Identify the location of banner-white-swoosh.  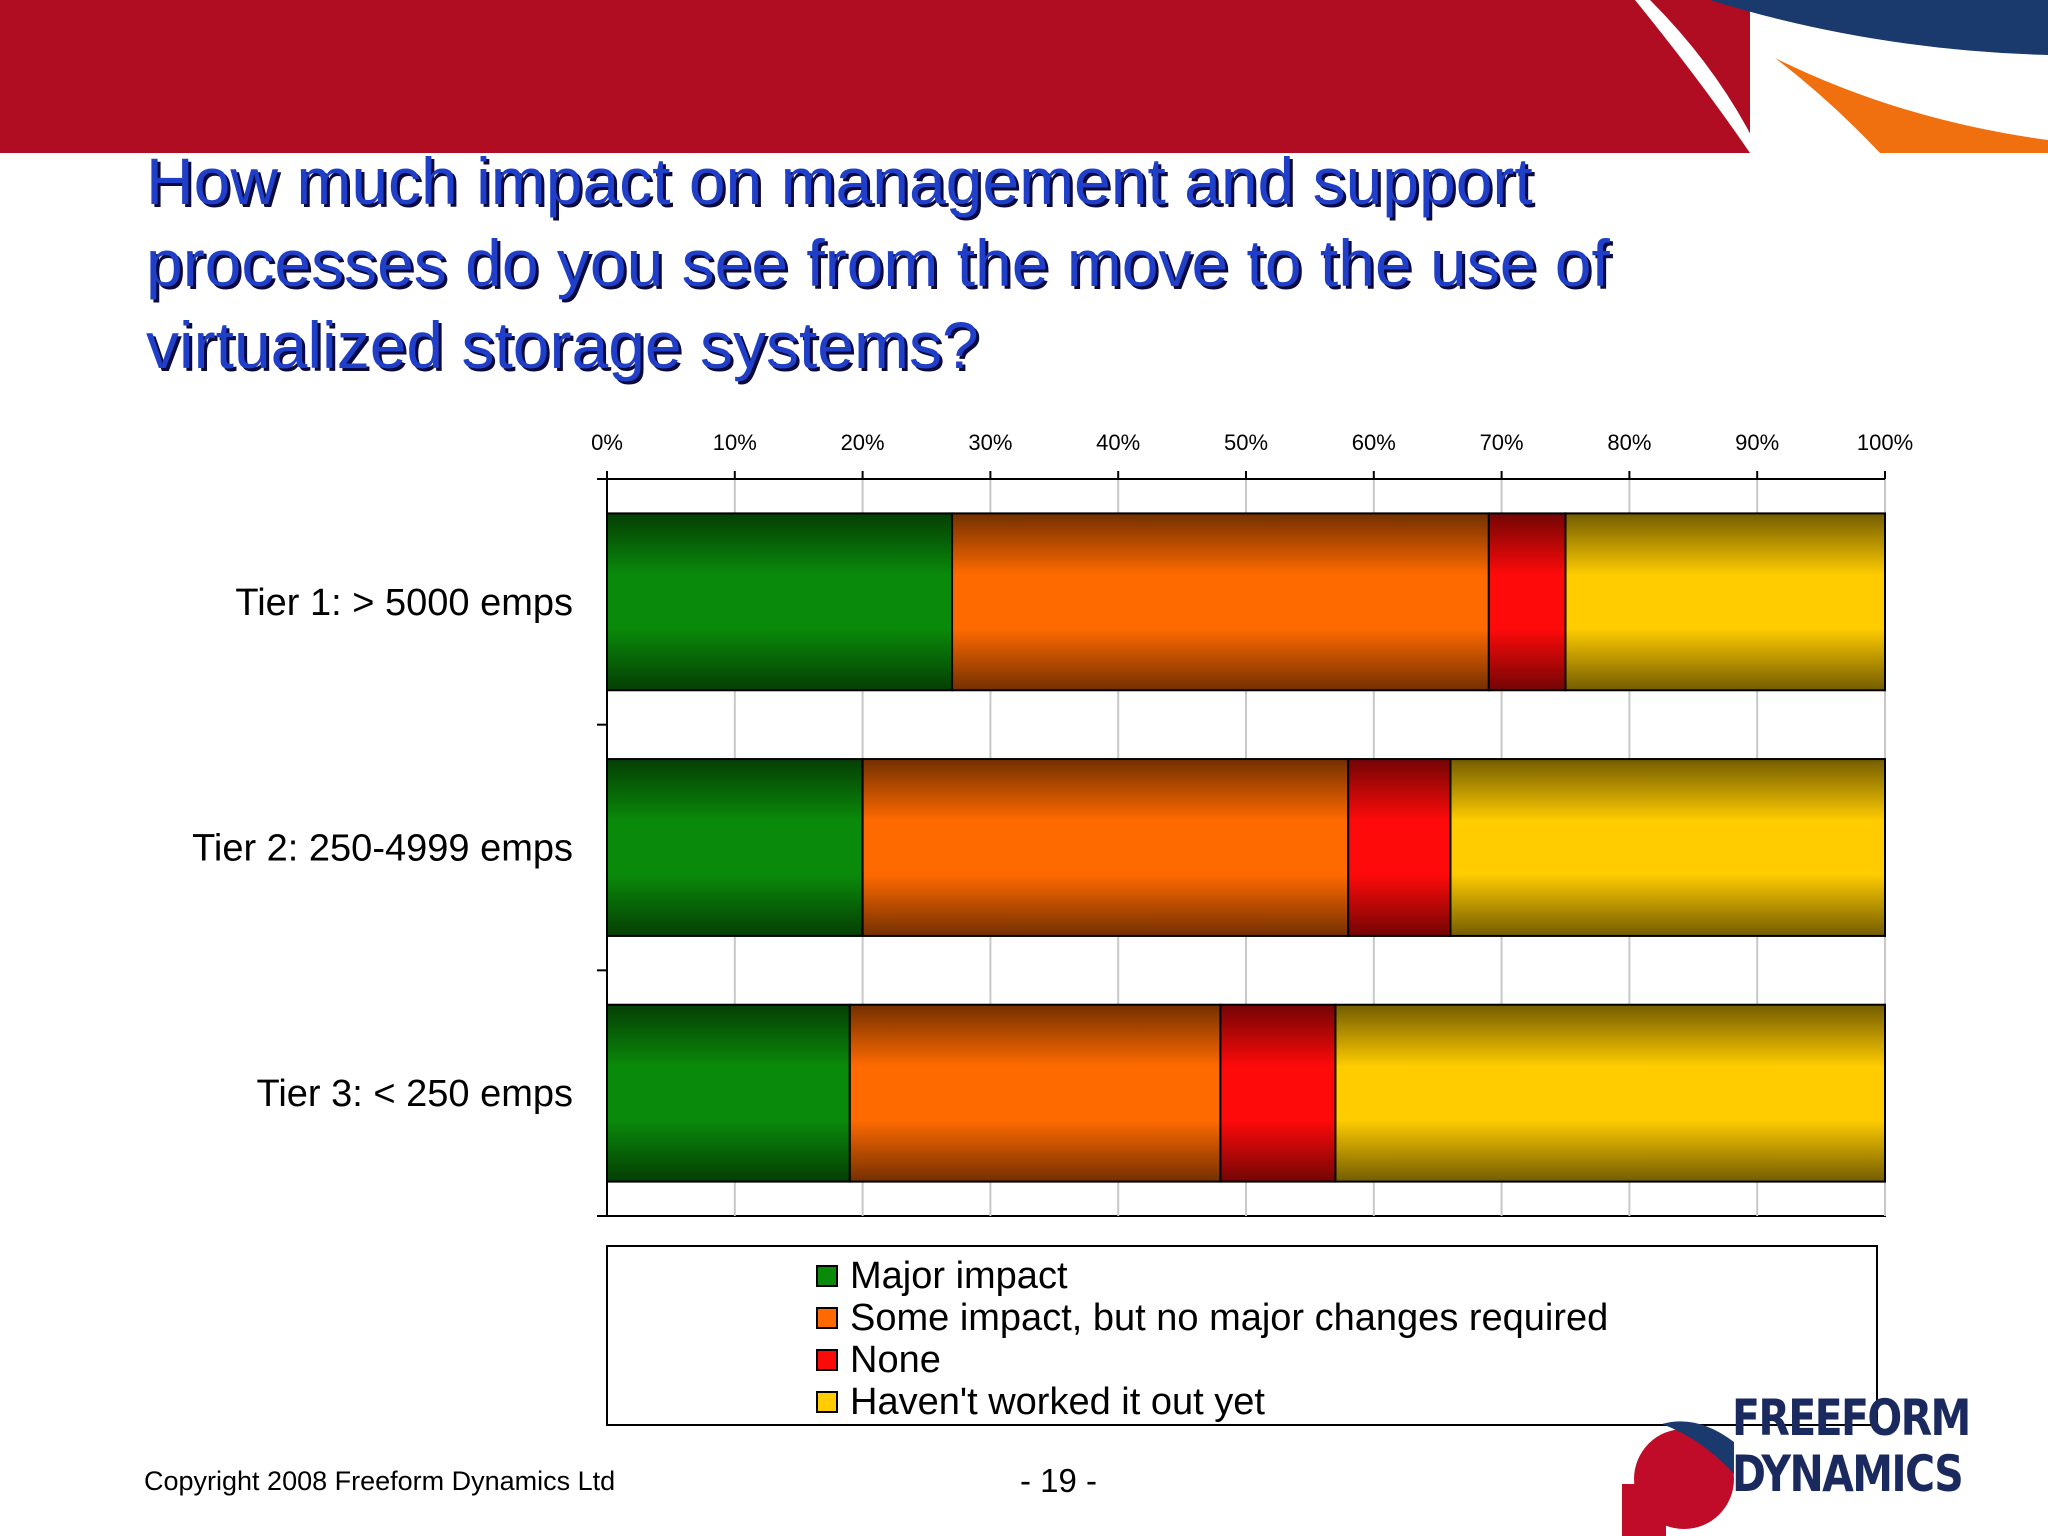
(1697, 76).